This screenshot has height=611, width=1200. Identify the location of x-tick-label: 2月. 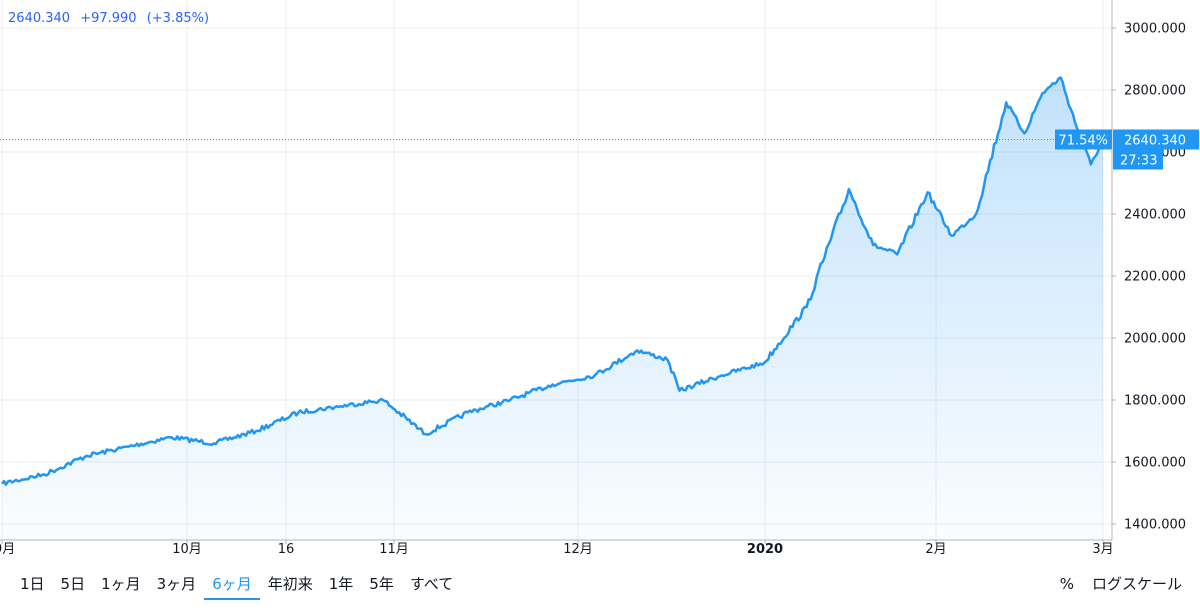
(935, 549).